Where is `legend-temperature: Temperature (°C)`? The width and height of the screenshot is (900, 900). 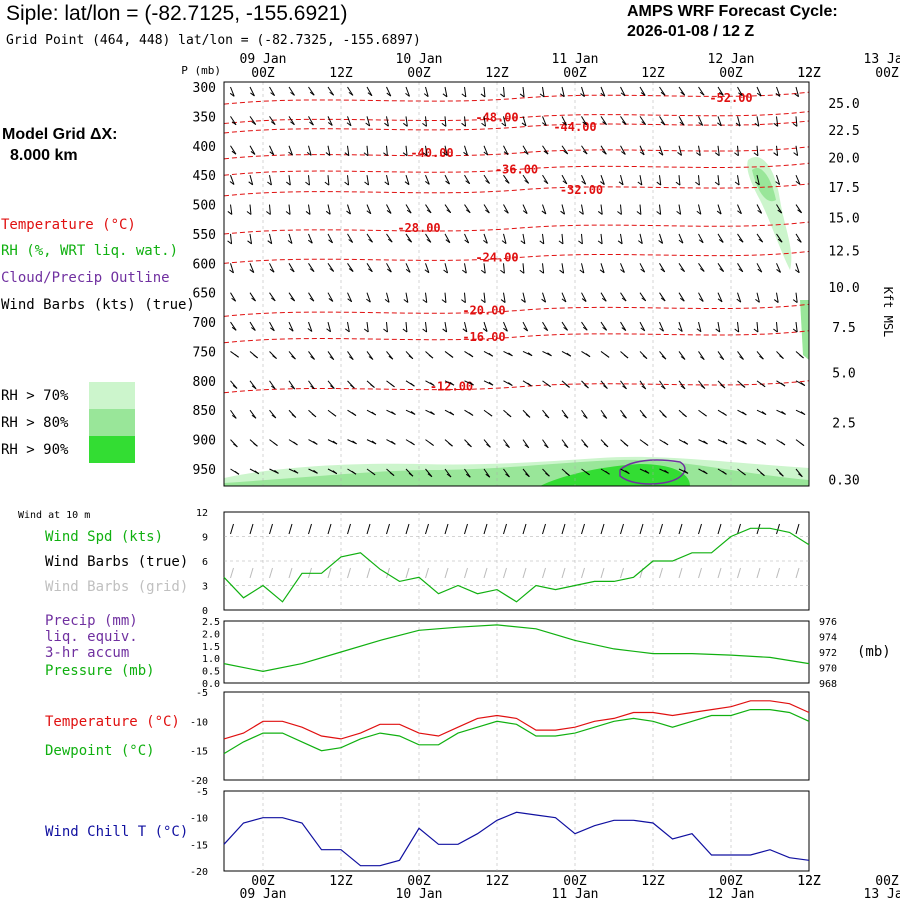
legend-temperature: Temperature (°C) is located at coordinates (68, 225).